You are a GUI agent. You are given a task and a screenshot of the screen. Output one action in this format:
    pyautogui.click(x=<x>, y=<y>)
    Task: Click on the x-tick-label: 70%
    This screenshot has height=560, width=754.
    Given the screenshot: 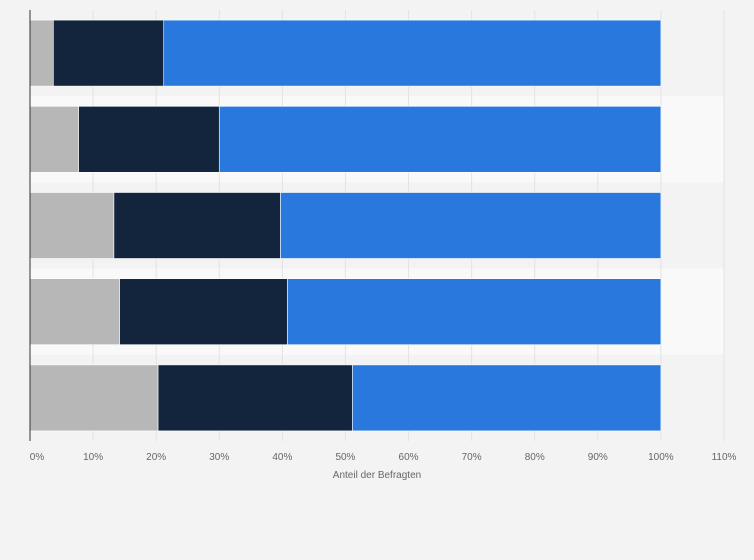 What is the action you would take?
    pyautogui.click(x=472, y=457)
    